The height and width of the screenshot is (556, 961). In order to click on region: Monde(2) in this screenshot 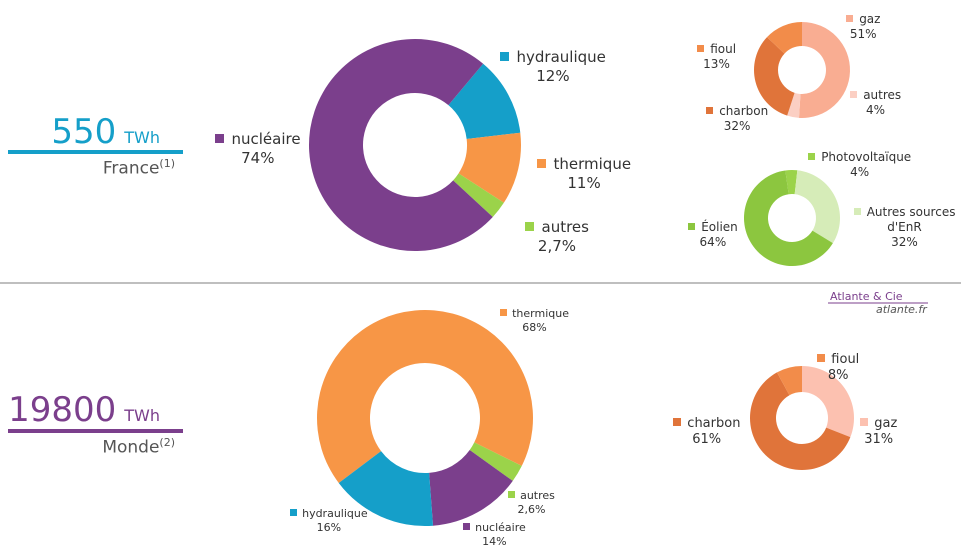, I will do `click(87, 447)`.